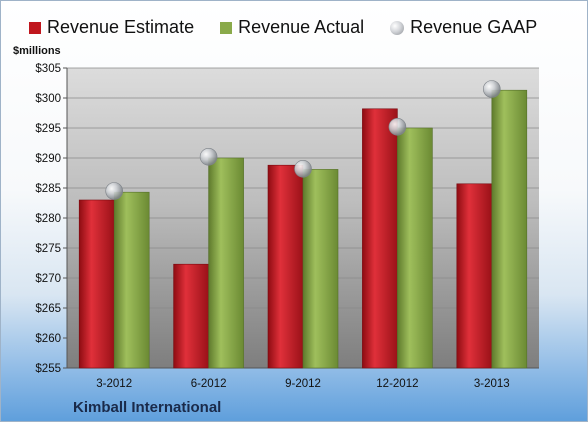  I want to click on y-tick-label: $305, so click(48, 69).